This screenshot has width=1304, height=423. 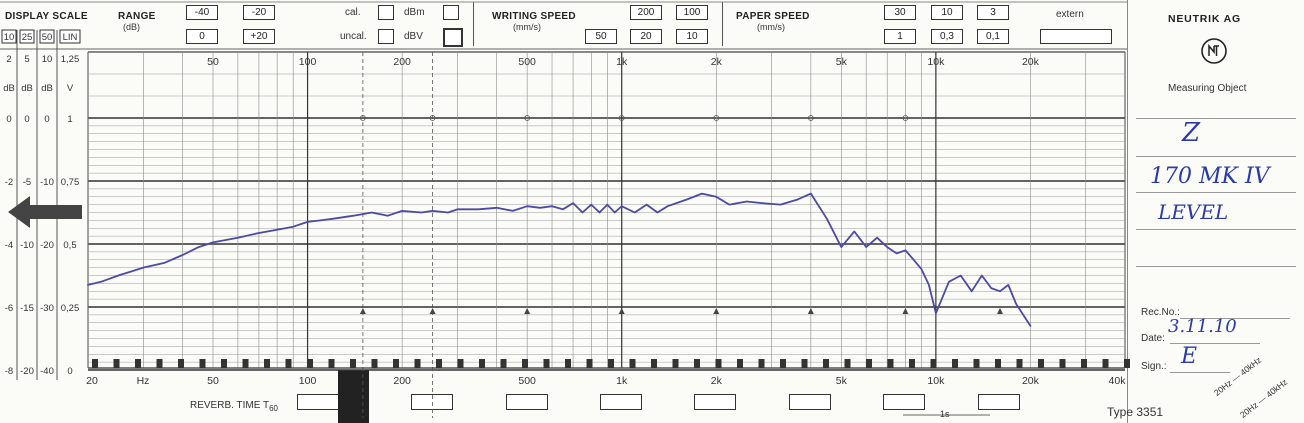 What do you see at coordinates (646, 12) in the screenshot?
I see `ws-200: 200` at bounding box center [646, 12].